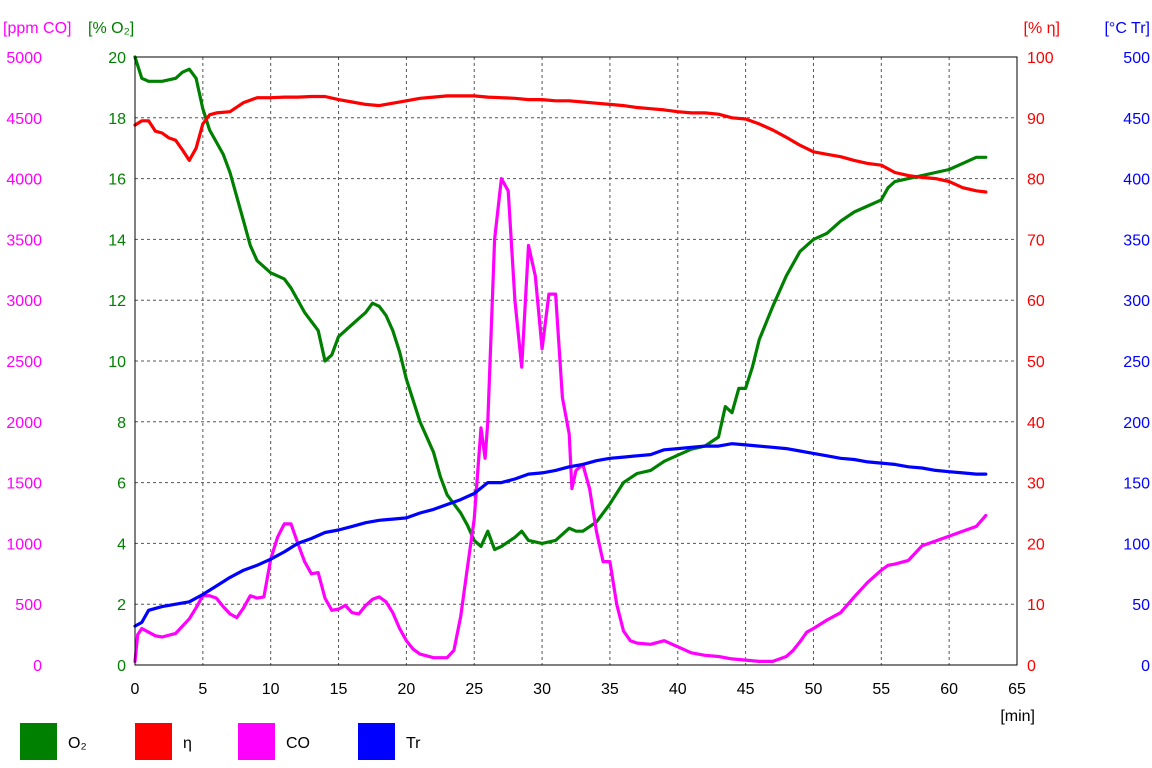 Image resolution: width=1152 pixels, height=768 pixels. I want to click on x-tick-label: 45, so click(746, 689).